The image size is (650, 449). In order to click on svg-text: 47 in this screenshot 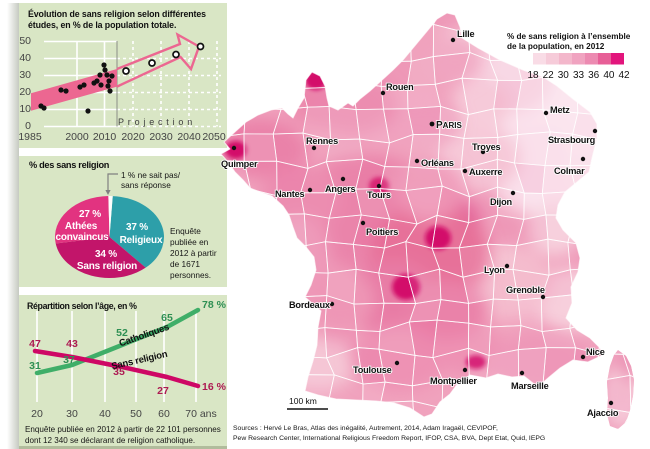, I will do `click(35, 344)`.